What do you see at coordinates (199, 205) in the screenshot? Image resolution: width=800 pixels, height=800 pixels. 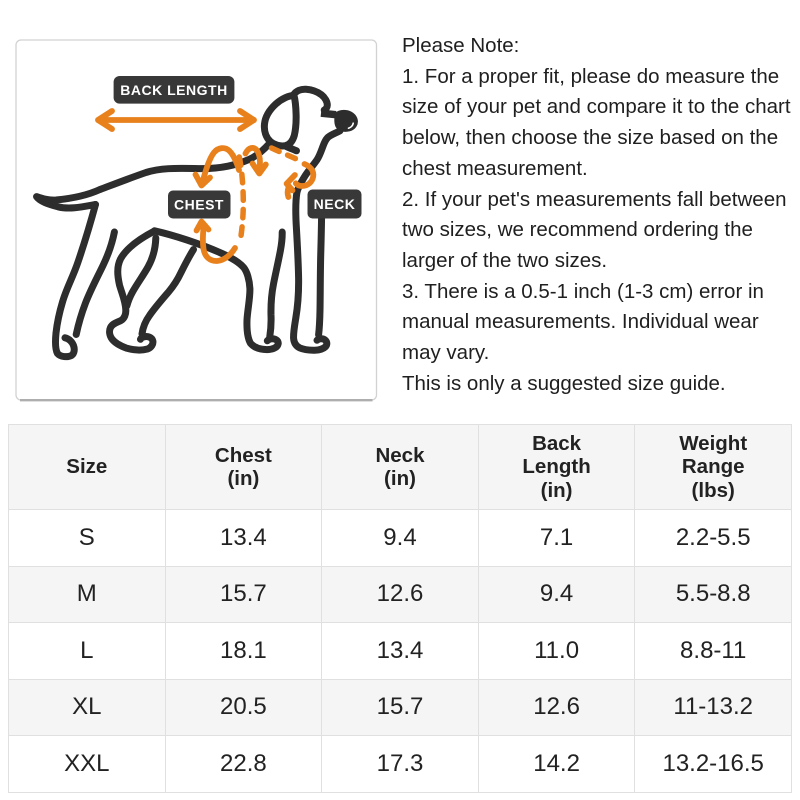 I see `svg-text: CHEST` at bounding box center [199, 205].